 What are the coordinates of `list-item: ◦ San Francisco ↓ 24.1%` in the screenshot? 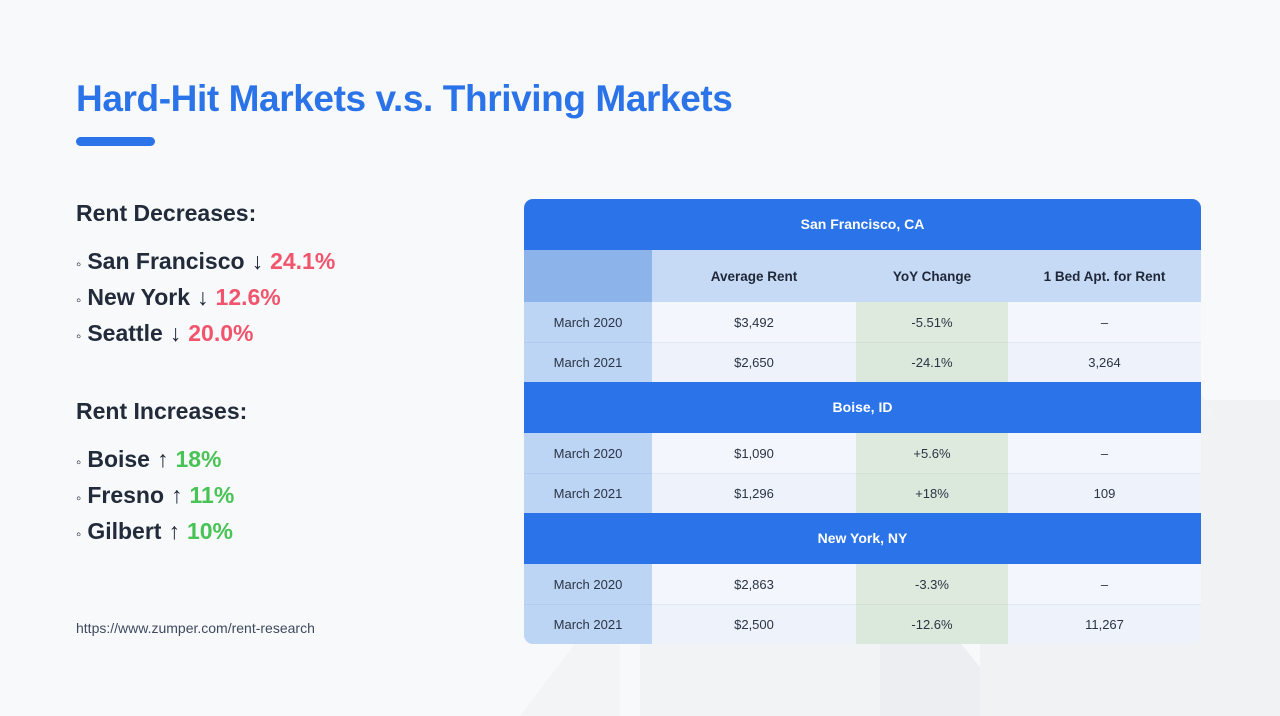 It's located at (276, 263).